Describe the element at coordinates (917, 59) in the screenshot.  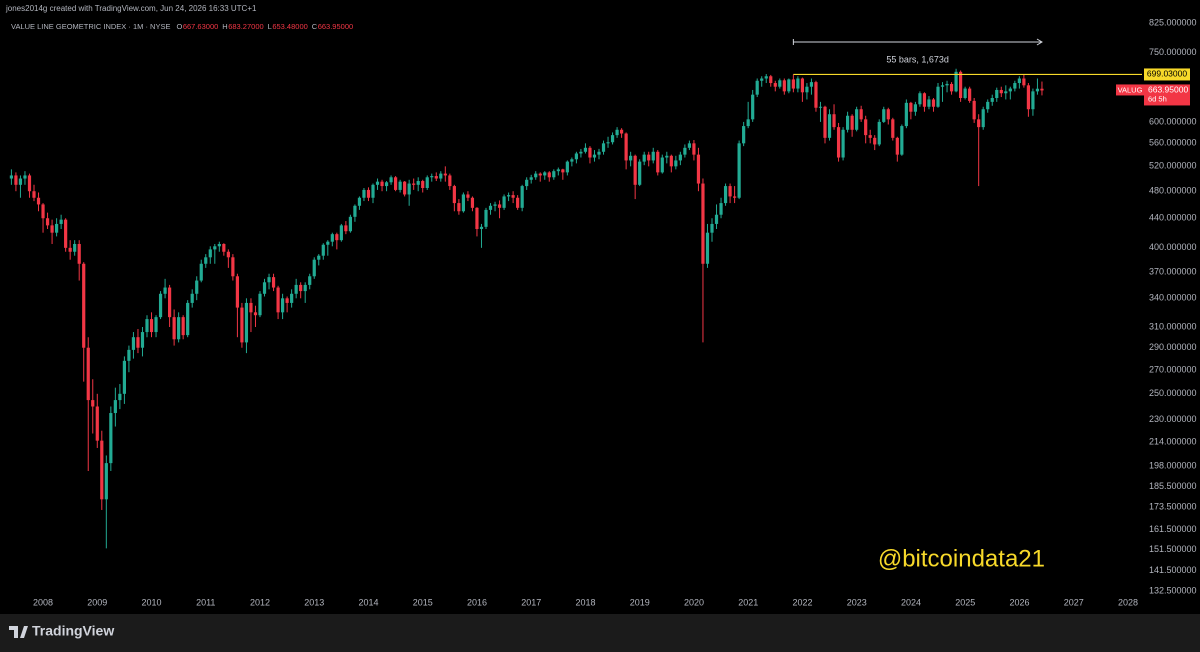
I see `measure-label: 55 bars, 1,673d` at that location.